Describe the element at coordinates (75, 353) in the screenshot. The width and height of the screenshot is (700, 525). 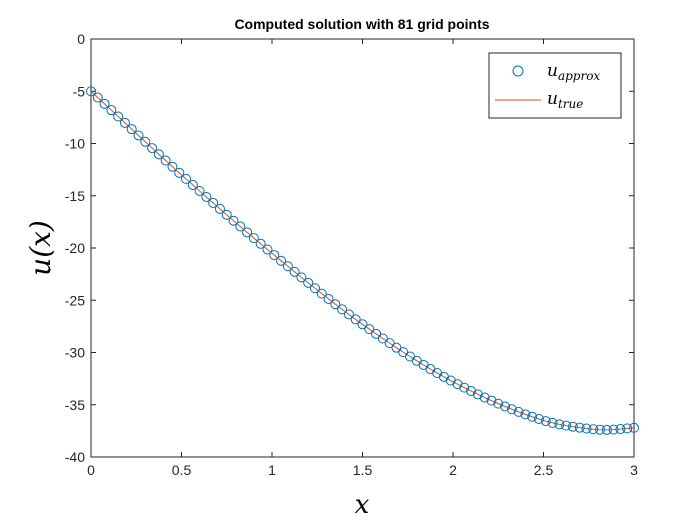
I see `y-tick-label: -30` at that location.